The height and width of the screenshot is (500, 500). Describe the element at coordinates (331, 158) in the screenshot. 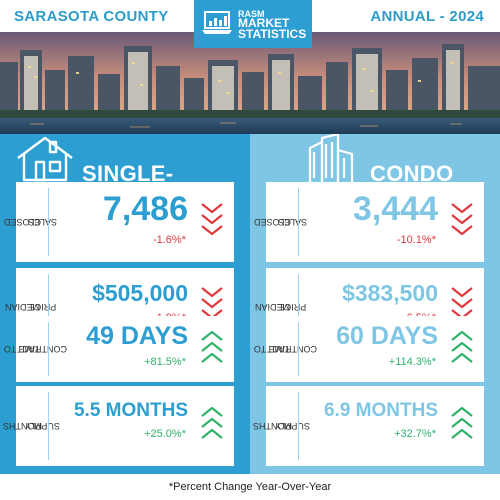

I see `building-icon` at that location.